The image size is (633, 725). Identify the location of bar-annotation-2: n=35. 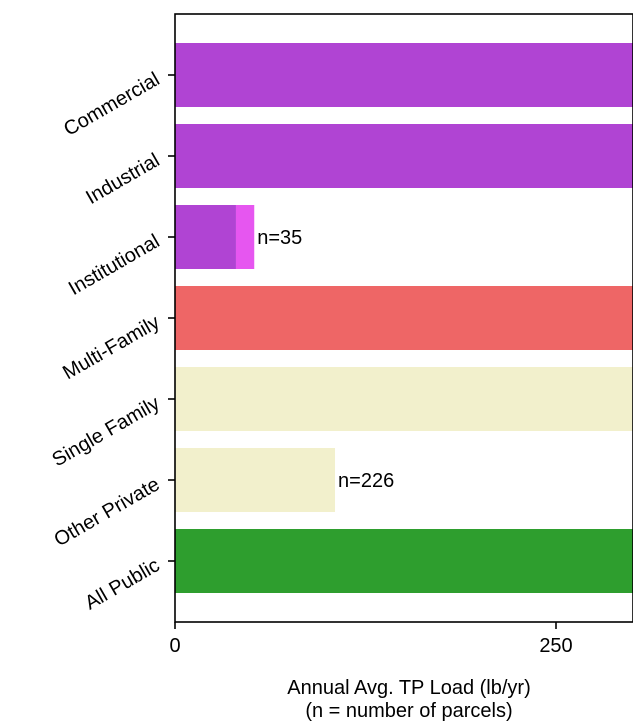
(279, 238).